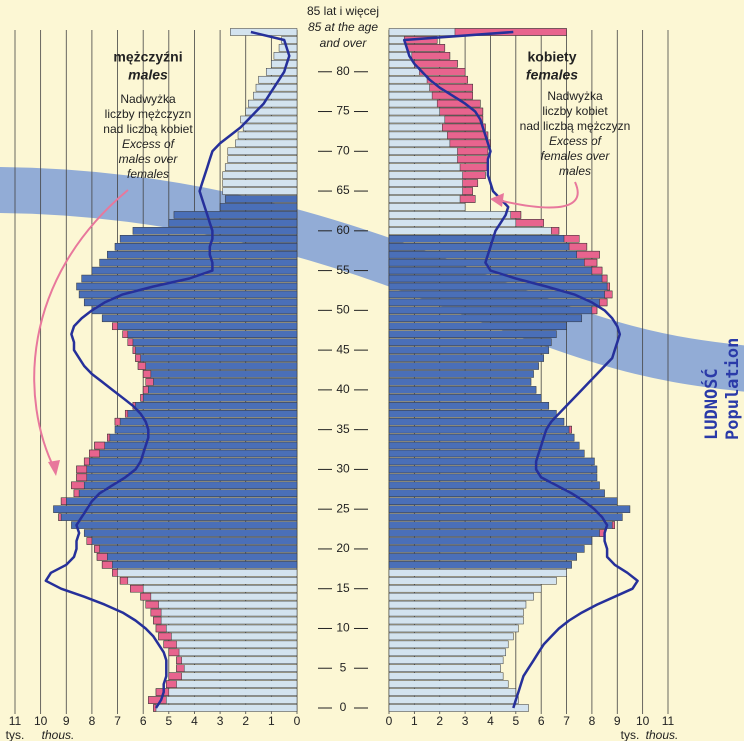 The image size is (744, 741). What do you see at coordinates (220, 721) in the screenshot?
I see `x-tick-label: 3` at bounding box center [220, 721].